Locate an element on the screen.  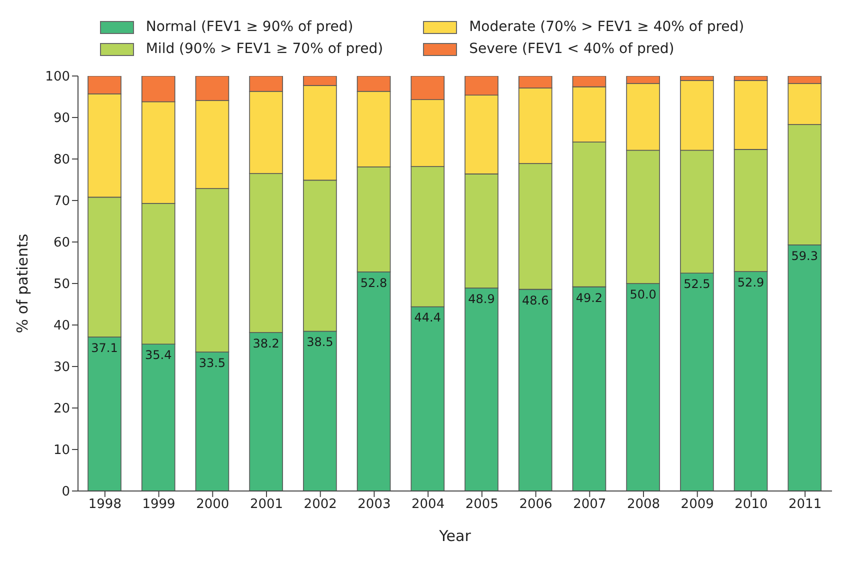
legend-label: Mild (90% > FEV1 ≥ 70% of pred) is located at coordinates (265, 49).